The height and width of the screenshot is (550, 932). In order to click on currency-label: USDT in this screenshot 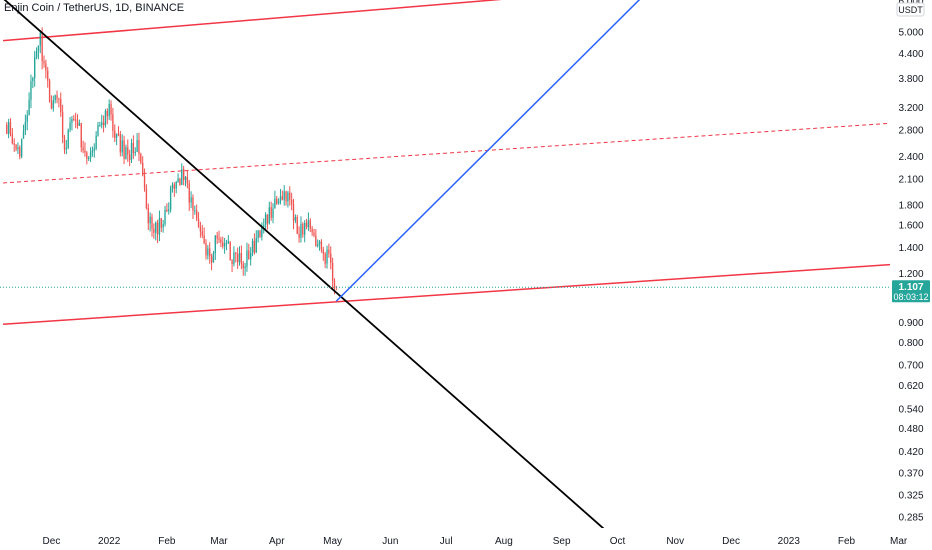, I will do `click(910, 10)`.